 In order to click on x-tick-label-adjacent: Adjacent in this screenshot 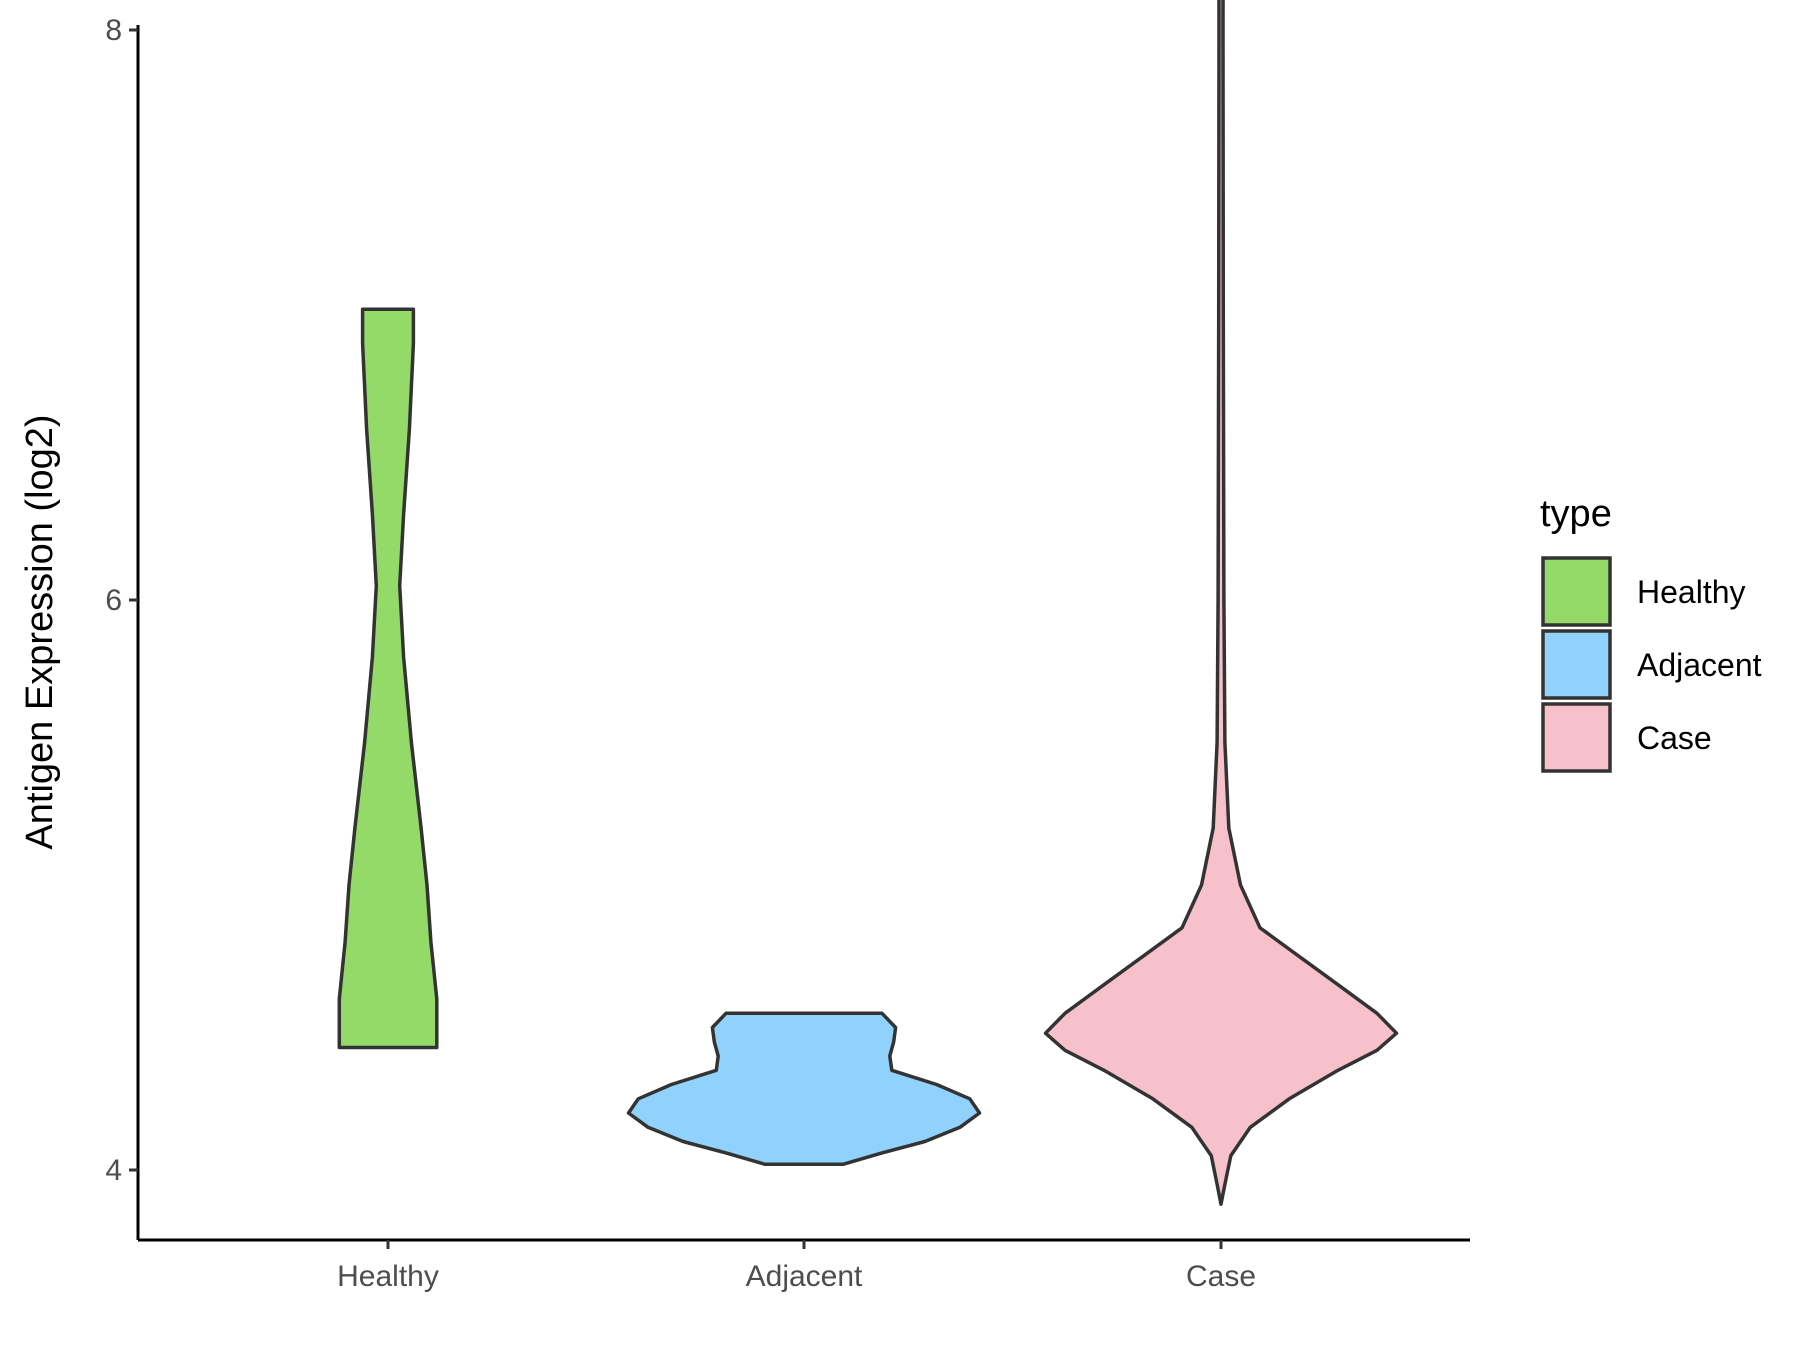, I will do `click(804, 1276)`.